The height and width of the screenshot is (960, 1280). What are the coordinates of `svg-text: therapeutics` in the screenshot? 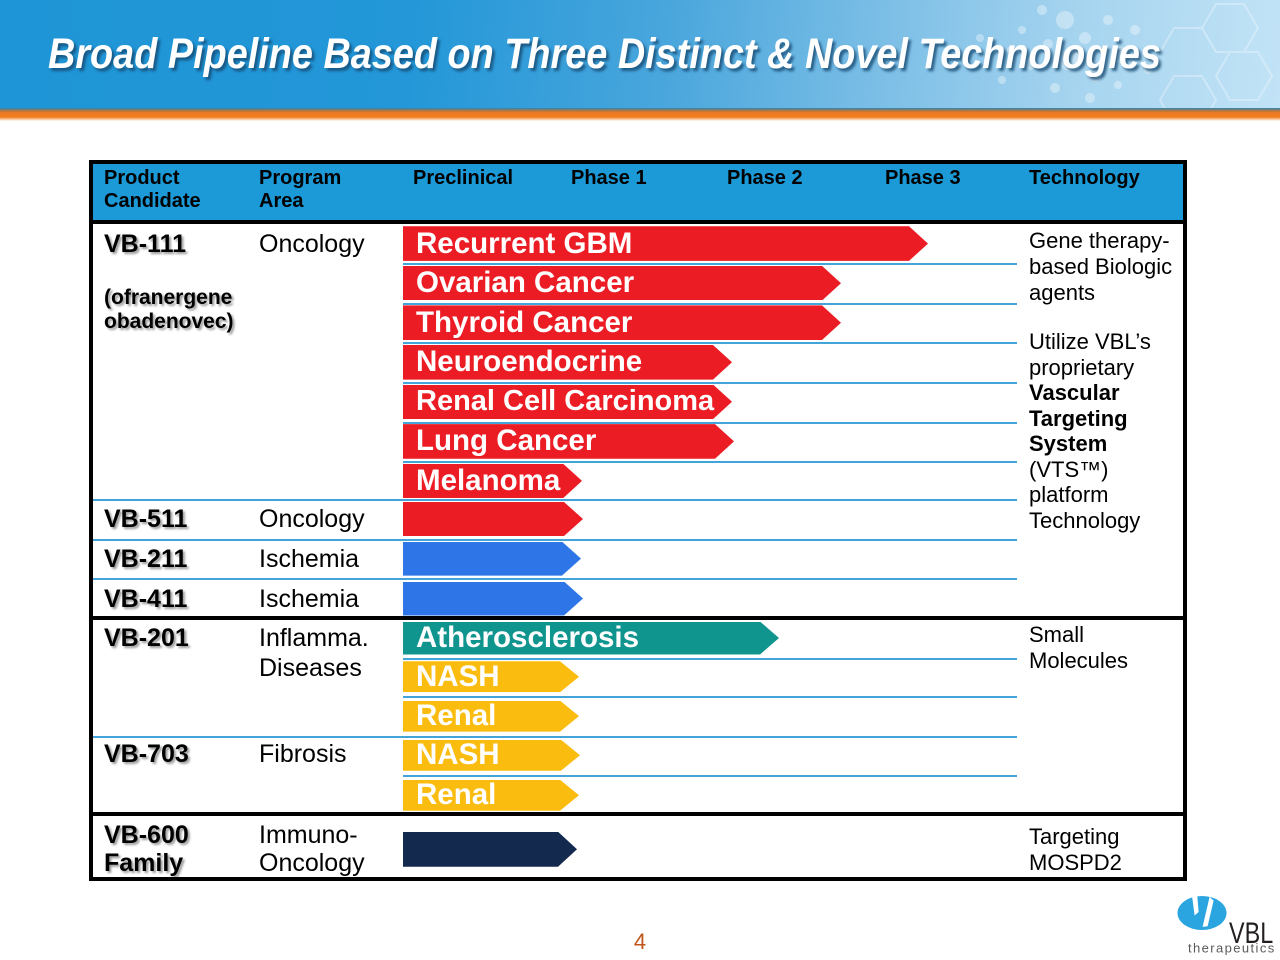 It's located at (1232, 948).